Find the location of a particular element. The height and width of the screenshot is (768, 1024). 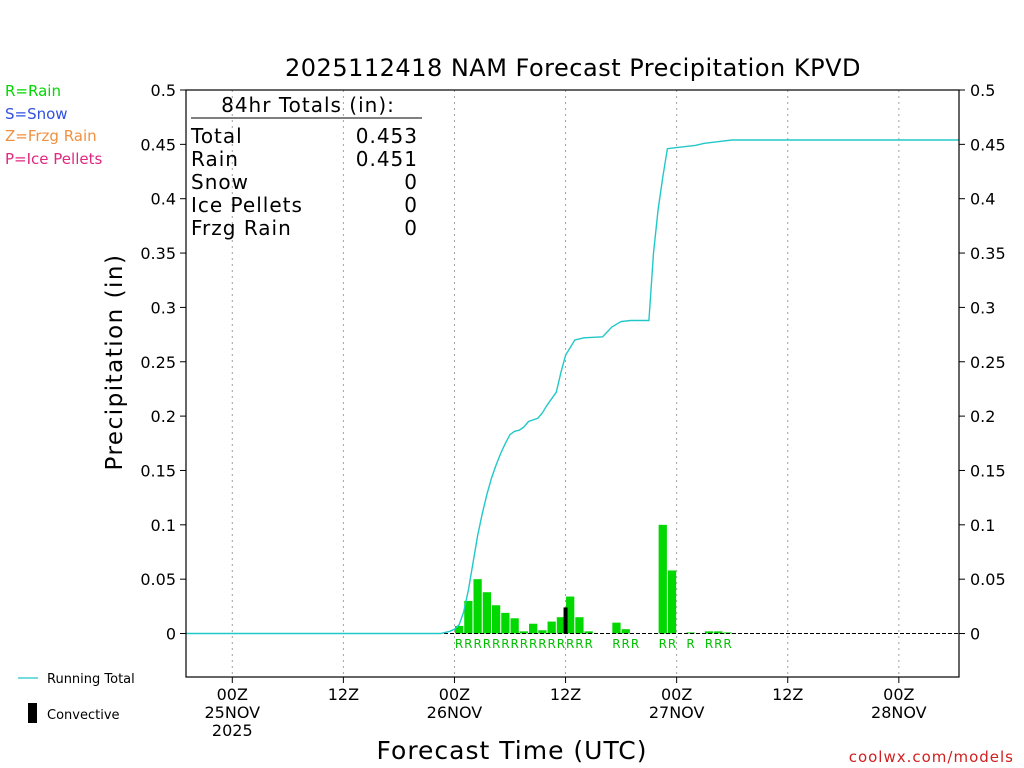

ptype-marker-14: R is located at coordinates (589, 644).